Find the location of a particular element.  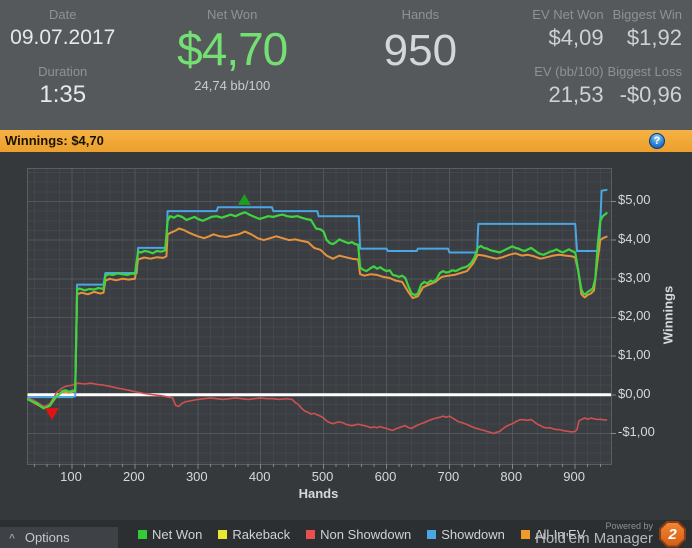

x-axis-title: Hands is located at coordinates (318, 493).